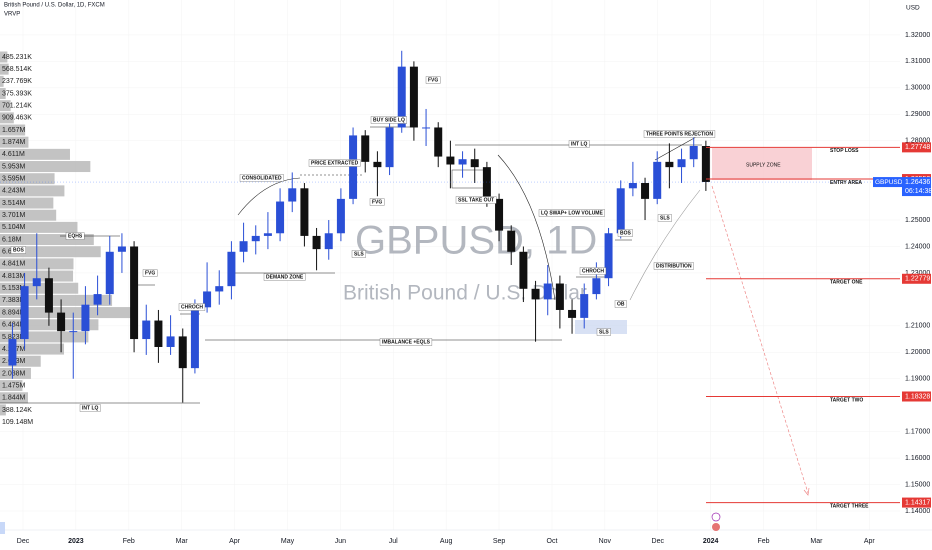 This screenshot has width=932, height=550. I want to click on level-name: TARGET THREE, so click(849, 506).